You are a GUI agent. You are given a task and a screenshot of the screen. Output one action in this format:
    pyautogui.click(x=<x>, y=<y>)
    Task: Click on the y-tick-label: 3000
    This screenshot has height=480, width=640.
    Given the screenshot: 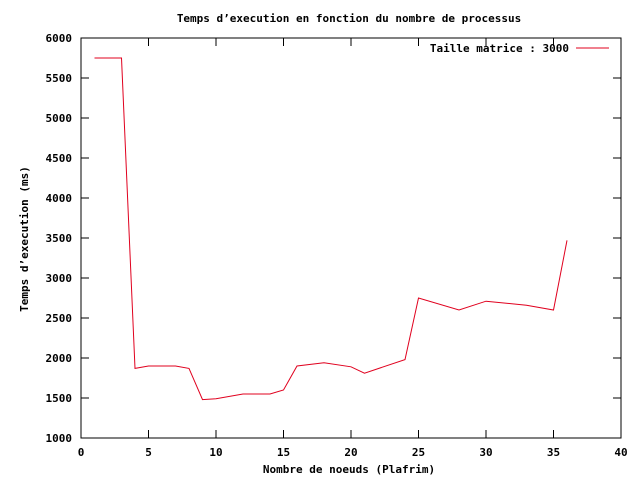 What is the action you would take?
    pyautogui.click(x=59, y=278)
    